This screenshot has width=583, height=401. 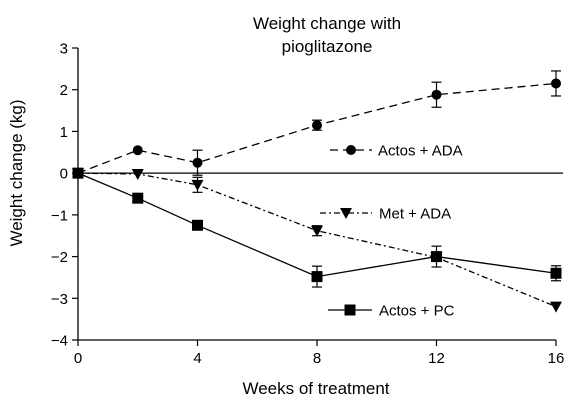 I want to click on y-tick-label: 3, so click(x=64, y=49).